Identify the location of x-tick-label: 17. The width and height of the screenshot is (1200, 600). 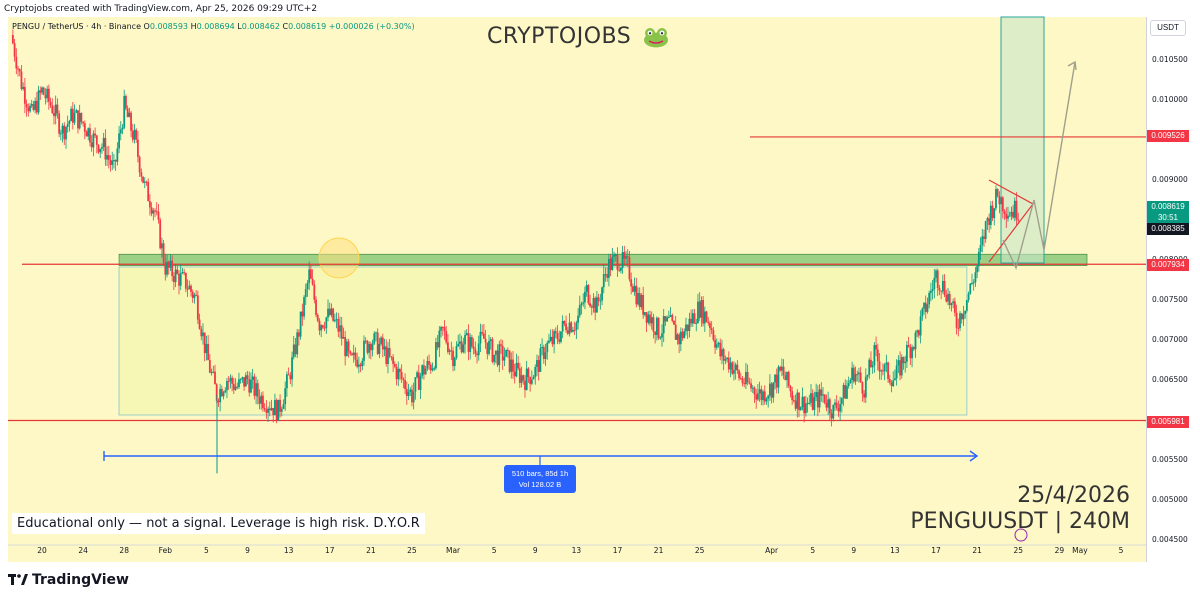
(330, 550).